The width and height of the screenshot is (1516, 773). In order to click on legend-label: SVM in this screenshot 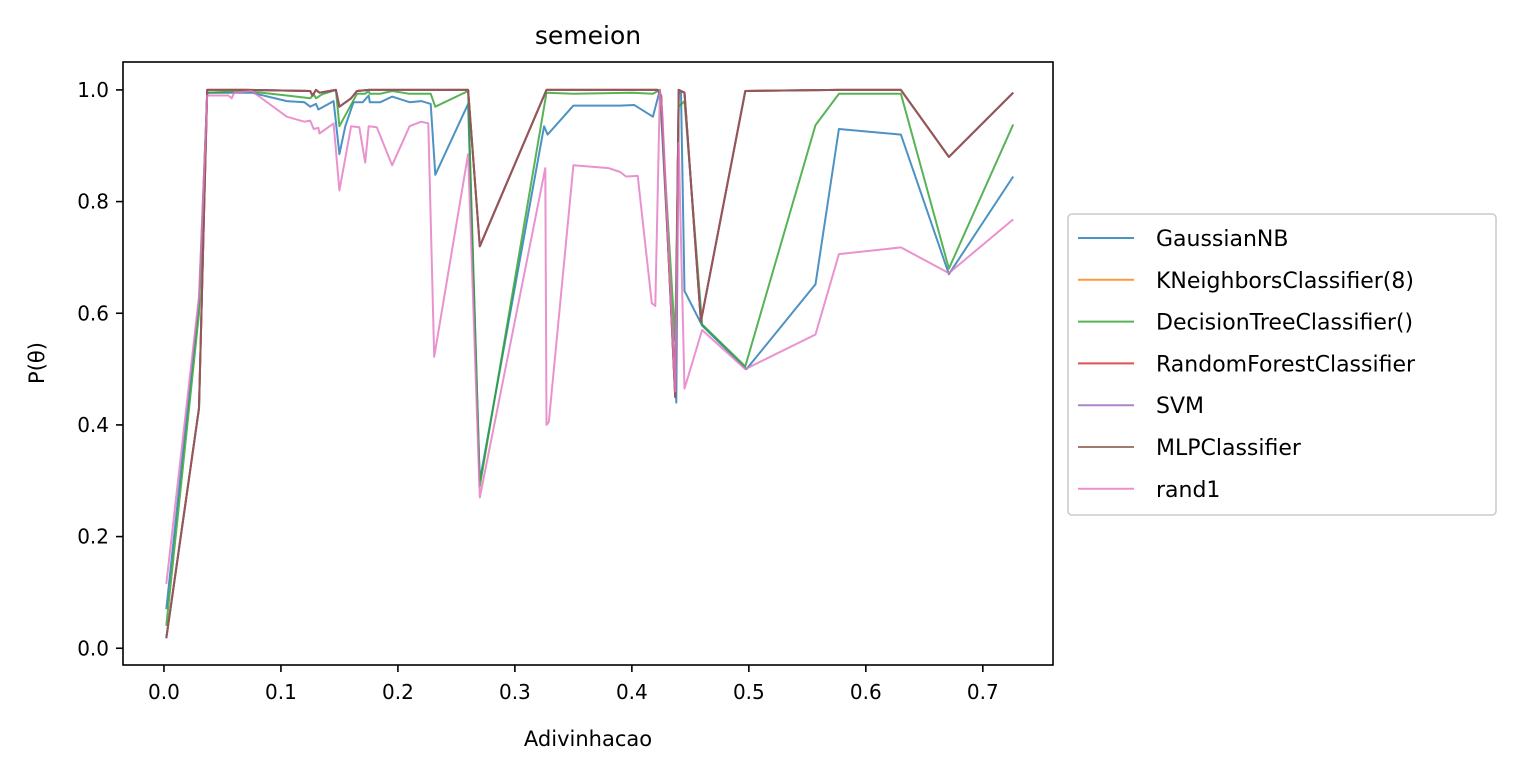, I will do `click(1180, 406)`.